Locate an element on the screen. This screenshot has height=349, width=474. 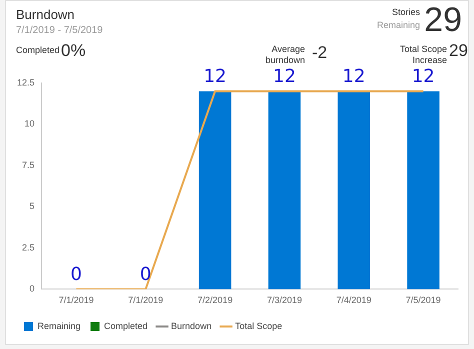
text: Completed is located at coordinates (38, 50).